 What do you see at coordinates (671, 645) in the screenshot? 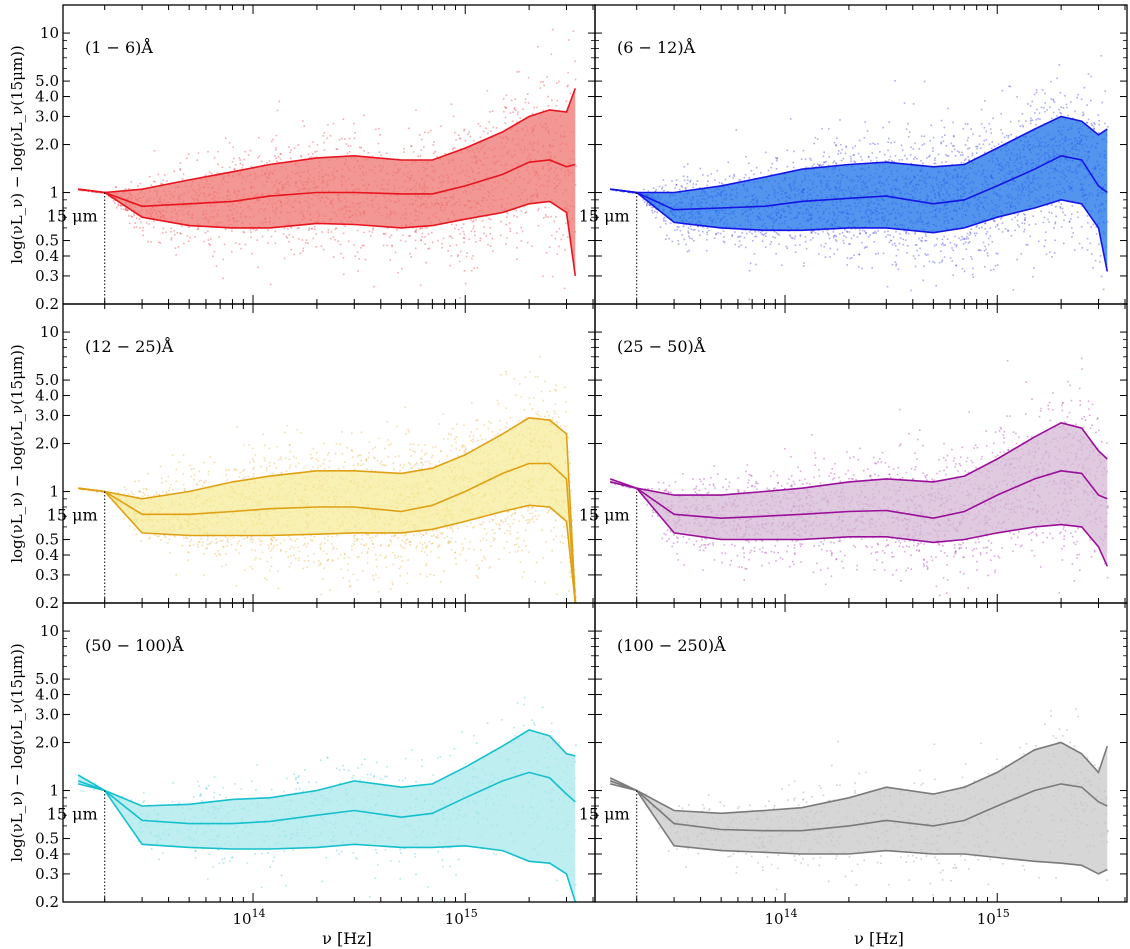
I see `panel-label: (100 − 250)Å` at bounding box center [671, 645].